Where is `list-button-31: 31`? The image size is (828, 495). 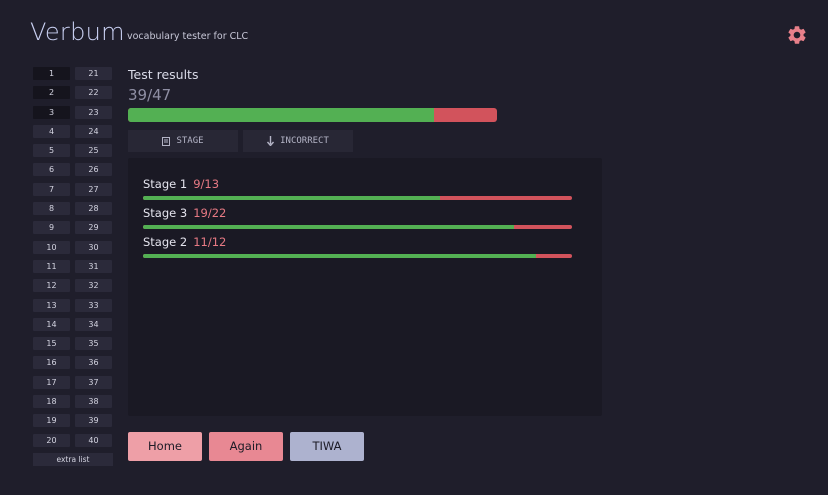 list-button-31: 31 is located at coordinates (93, 266).